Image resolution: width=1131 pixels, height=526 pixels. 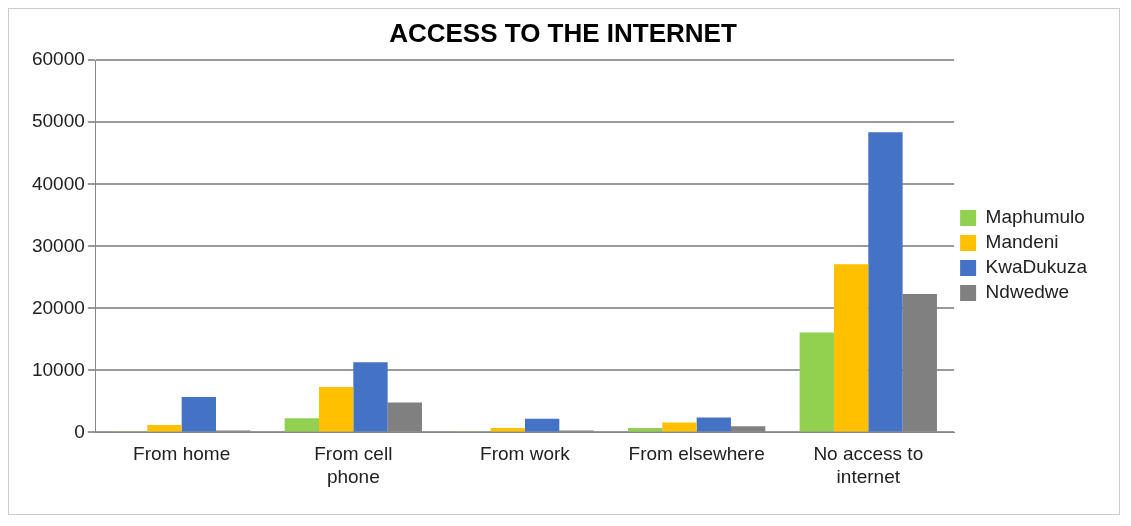 I want to click on y-tick-label: 40000, so click(x=58, y=183).